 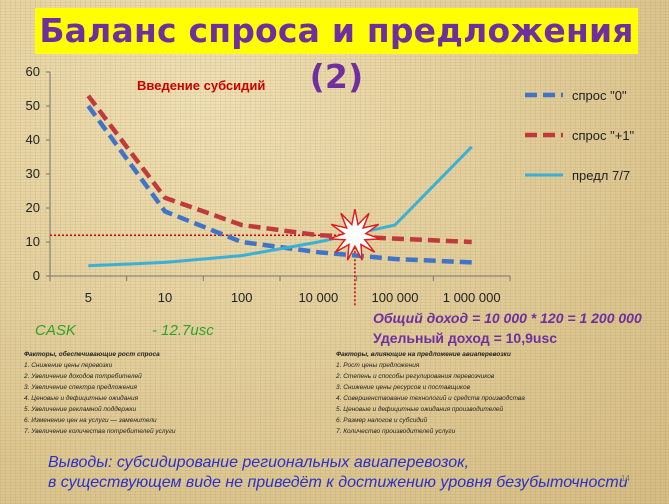 I want to click on y-tick-label: 30, so click(x=33, y=173).